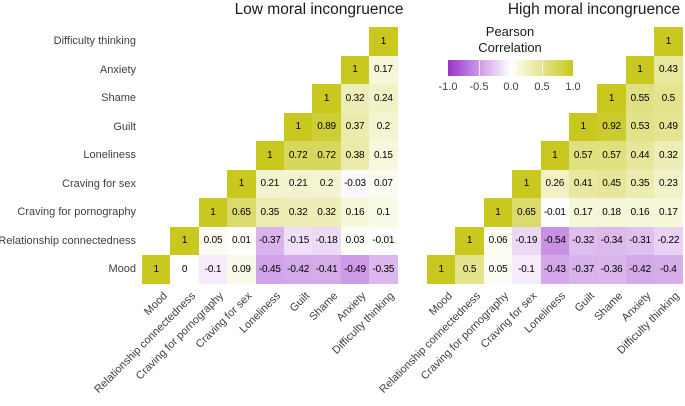 This screenshot has height=406, width=685. I want to click on panel-title-high-moral-incongruence: High moral incongruence, so click(594, 9).